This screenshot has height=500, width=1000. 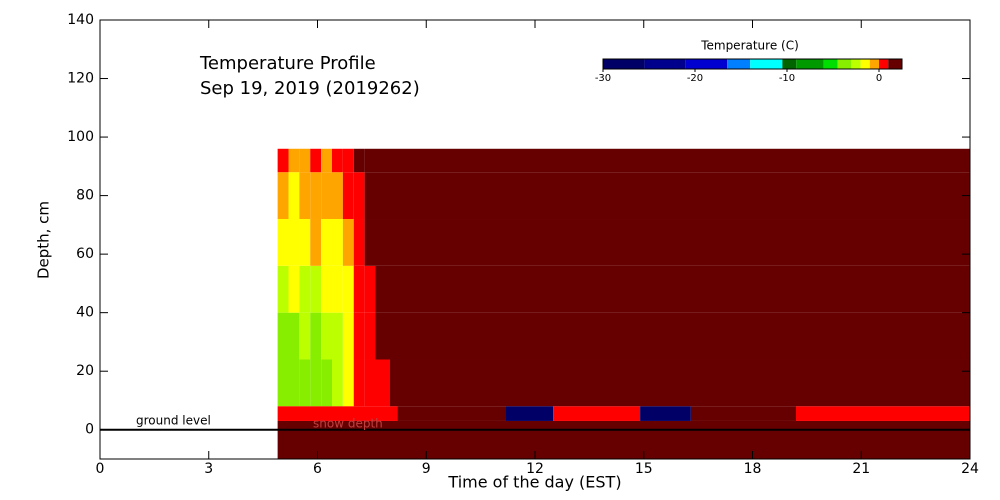 I want to click on y-tick-label: 60, so click(x=85, y=254).